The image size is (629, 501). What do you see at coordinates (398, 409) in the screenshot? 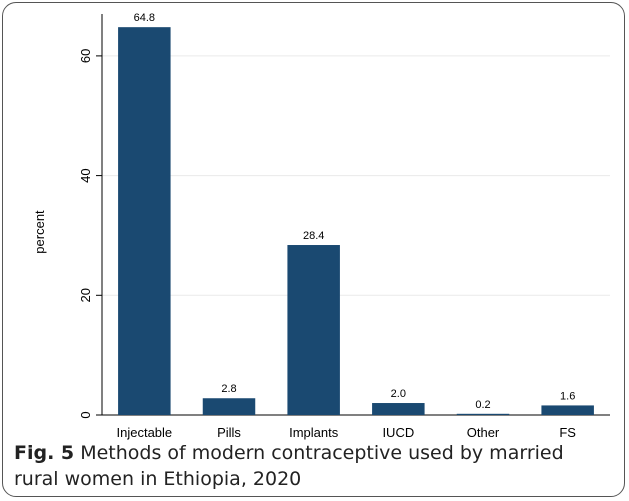
I see `bar-iucd` at bounding box center [398, 409].